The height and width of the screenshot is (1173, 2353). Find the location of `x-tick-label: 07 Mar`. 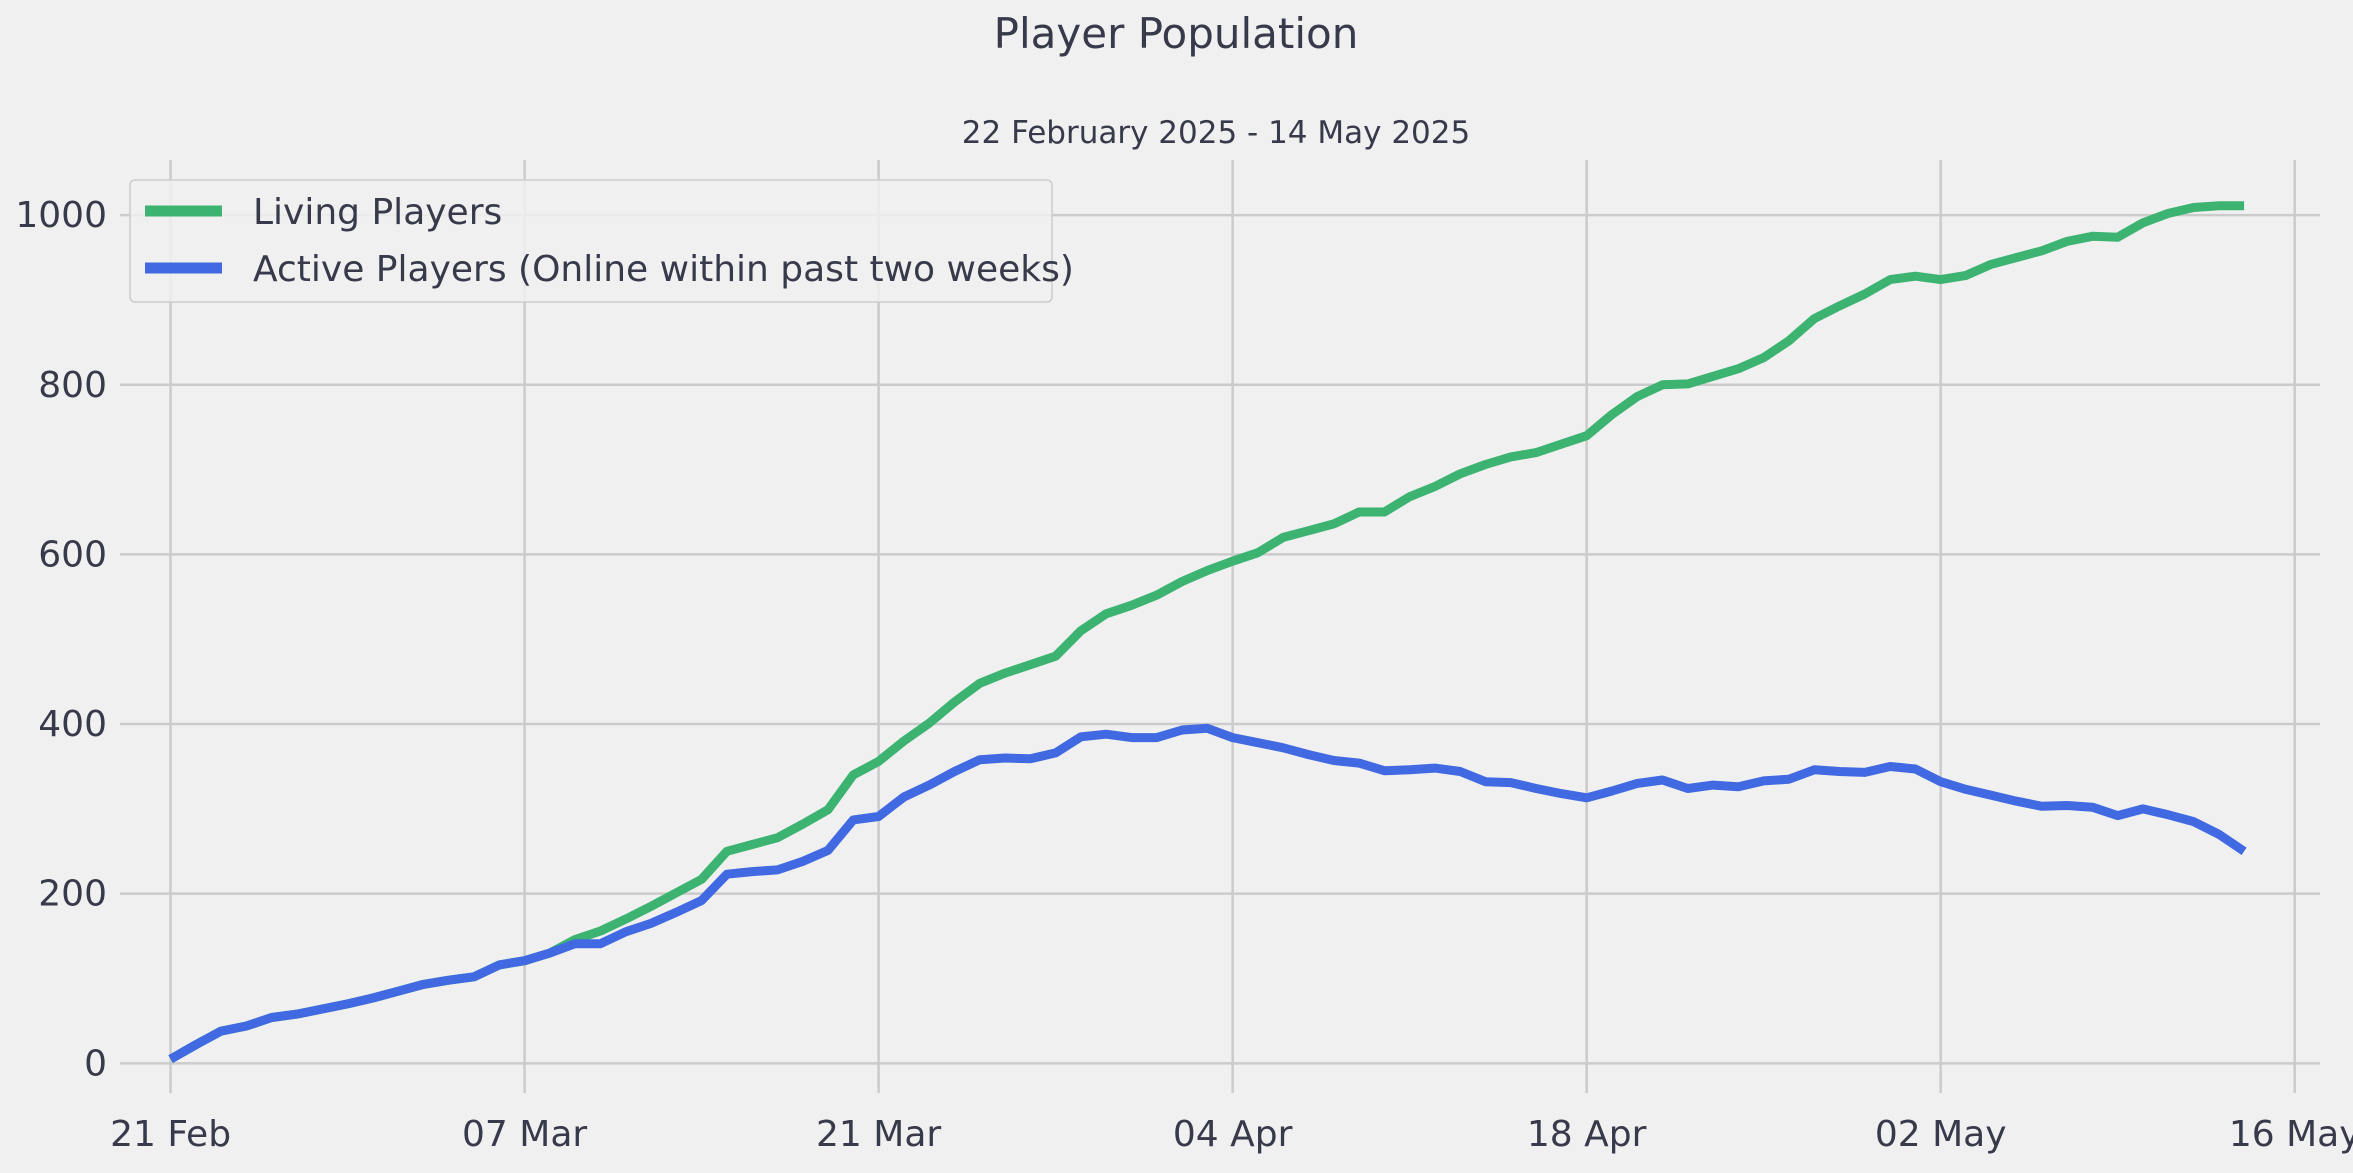

x-tick-label: 07 Mar is located at coordinates (524, 1134).